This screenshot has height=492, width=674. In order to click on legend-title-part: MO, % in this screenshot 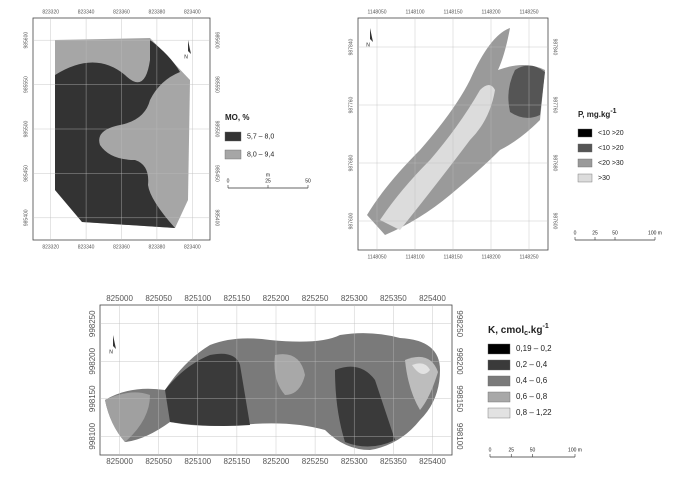, I will do `click(237, 117)`.